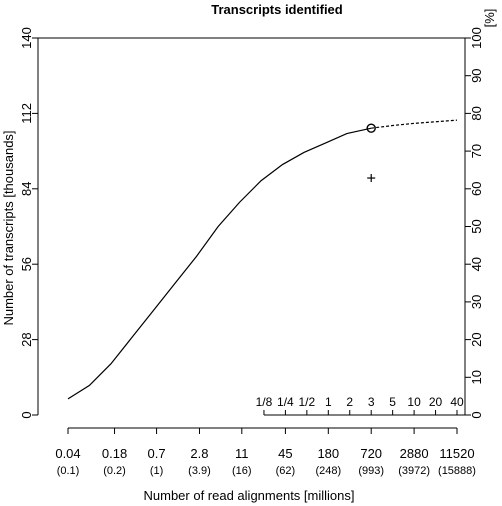 The height and width of the screenshot is (506, 502). I want to click on plus-marker, so click(371, 178).